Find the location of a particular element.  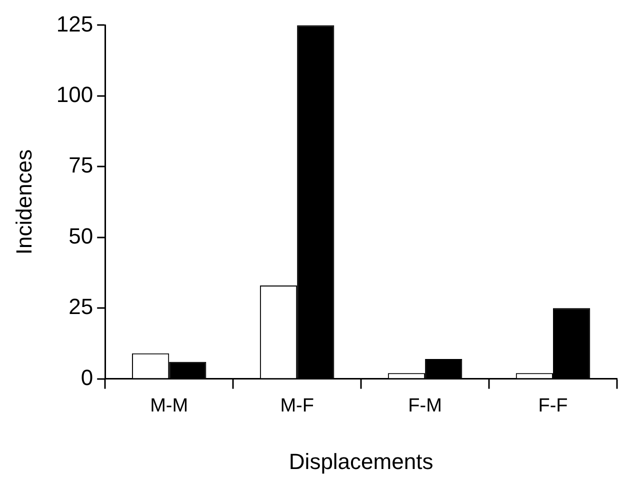

y-axis-title: Incidences is located at coordinates (23, 202).